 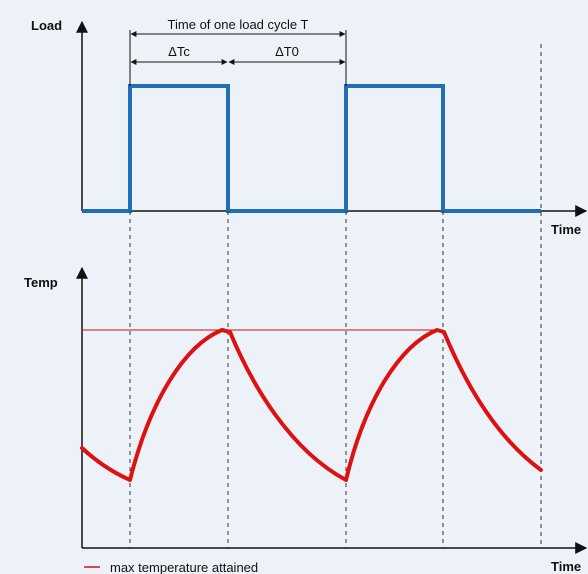 I want to click on legend-label: max temperature attained, so click(x=184, y=567).